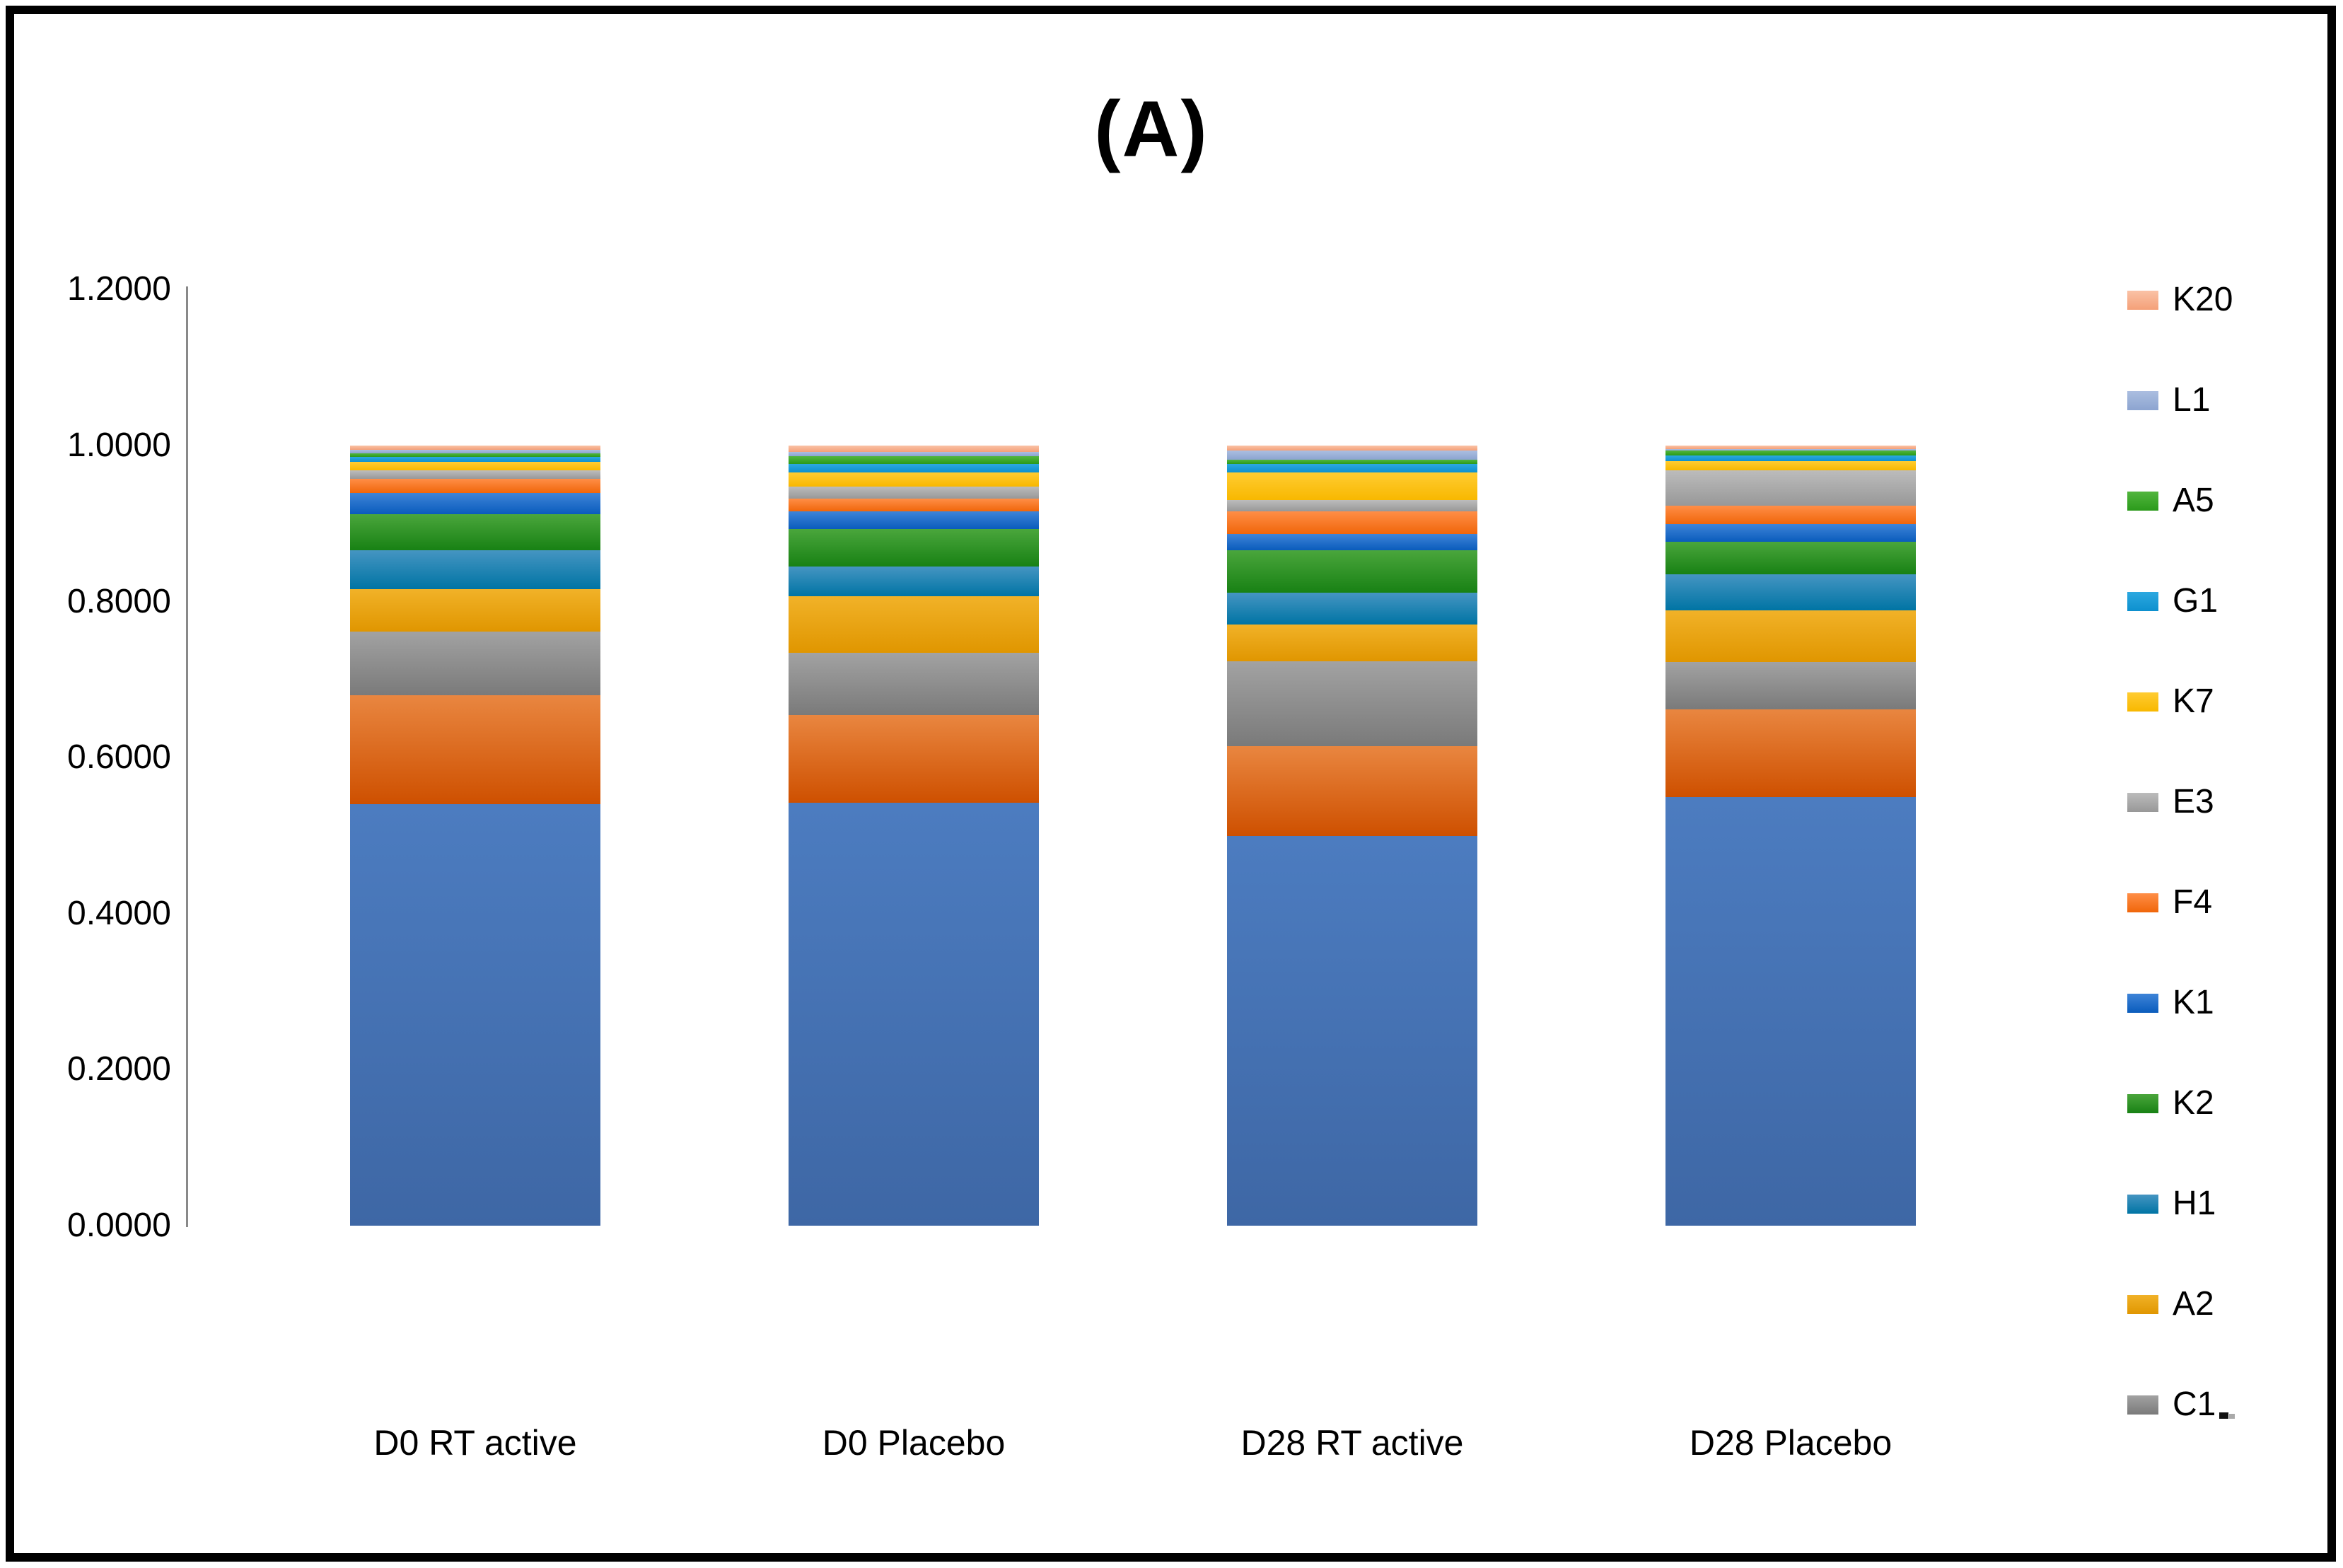 This screenshot has height=1568, width=2343. Describe the element at coordinates (2192, 400) in the screenshot. I see `legend-label-L1: L1` at that location.